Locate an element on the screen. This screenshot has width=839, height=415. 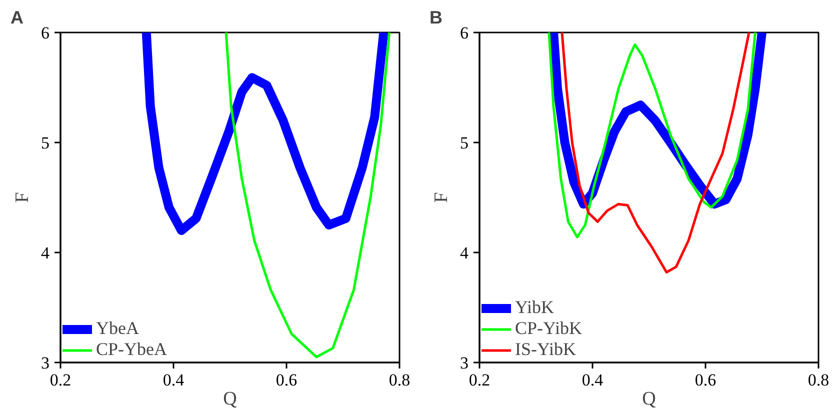
legend-label: YibK is located at coordinates (534, 307).